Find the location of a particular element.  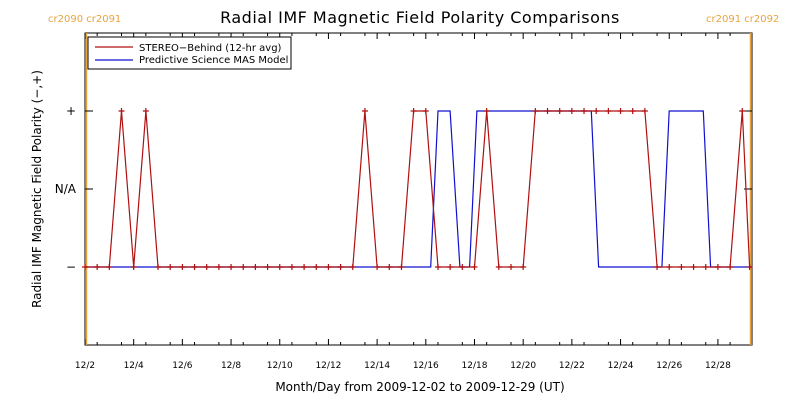

y-tick-label: N/A is located at coordinates (66, 189).